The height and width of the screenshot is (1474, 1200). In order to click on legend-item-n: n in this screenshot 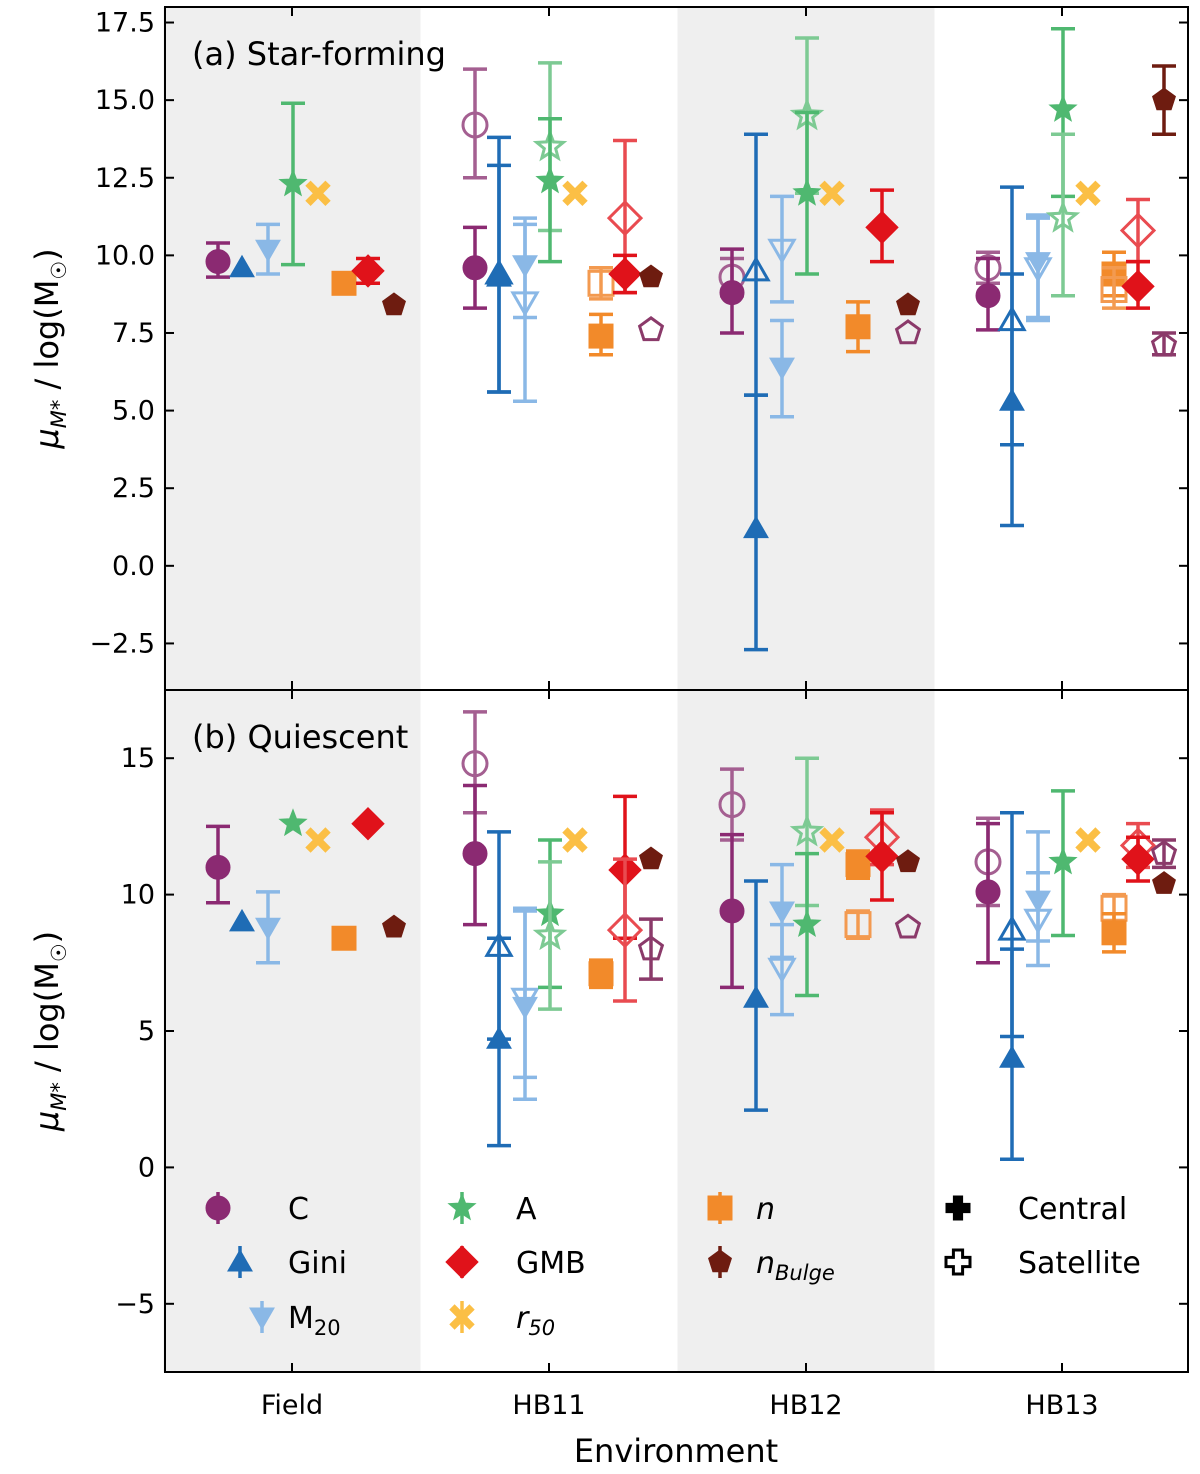, I will do `click(741, 1209)`.